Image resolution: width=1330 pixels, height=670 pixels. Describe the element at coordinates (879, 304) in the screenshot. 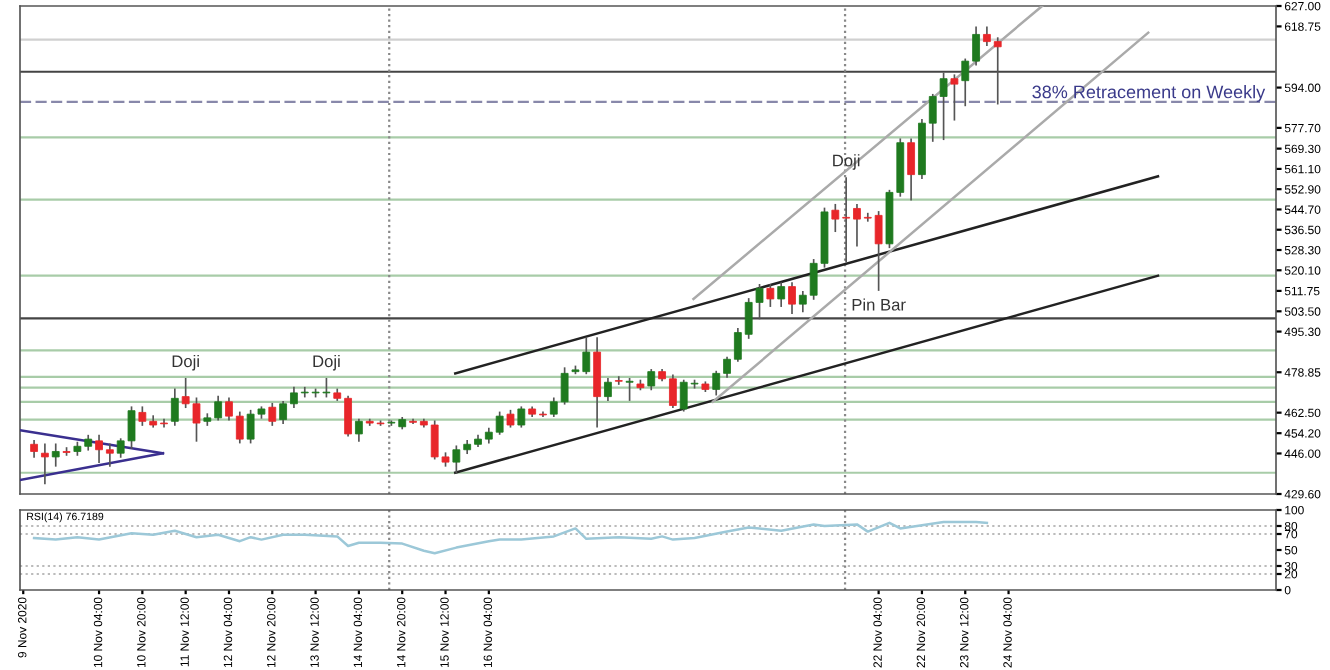

I see `annotation: Pin Bar` at that location.